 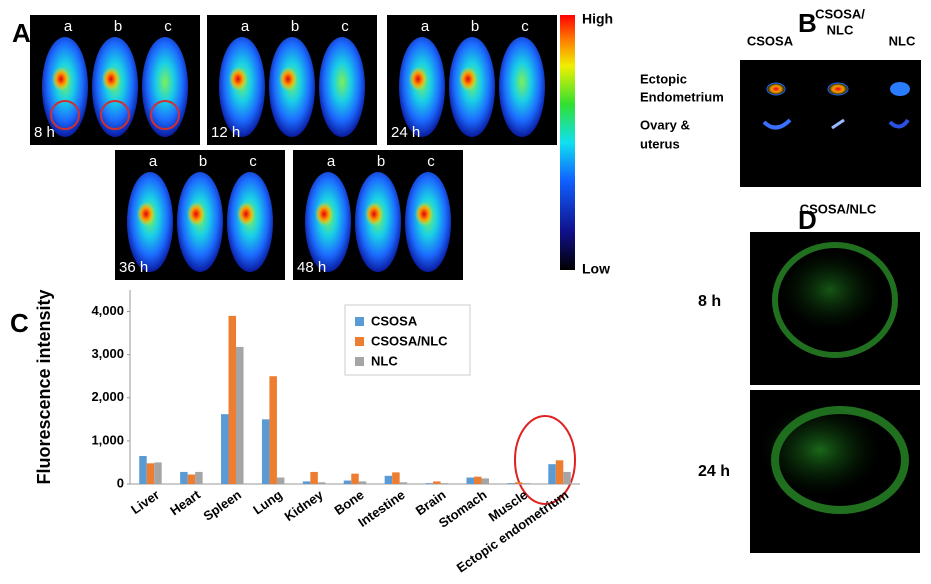 What do you see at coordinates (133, 267) in the screenshot?
I see `time-label: 36 h` at bounding box center [133, 267].